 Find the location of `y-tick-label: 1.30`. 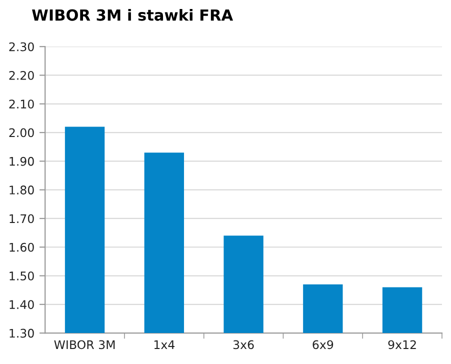

y-tick-label: 1.30 is located at coordinates (22, 333).